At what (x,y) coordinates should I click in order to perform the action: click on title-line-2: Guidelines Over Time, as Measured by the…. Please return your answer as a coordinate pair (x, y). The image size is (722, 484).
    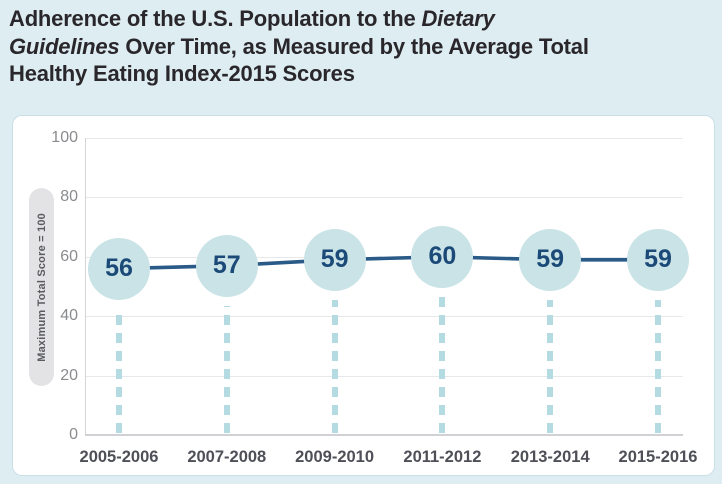
    Looking at the image, I should click on (358, 47).